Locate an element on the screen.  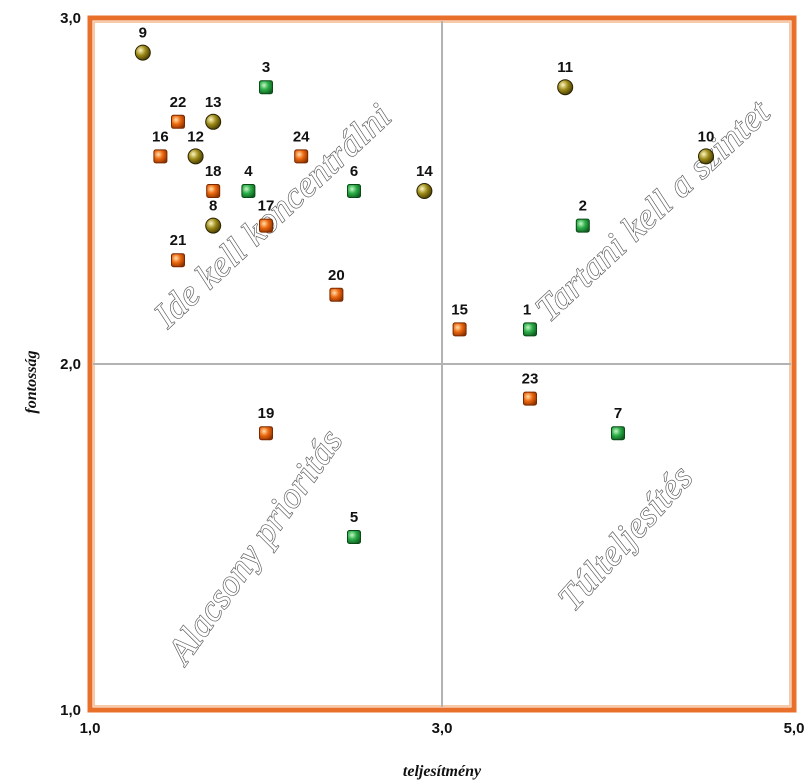
point-label: 9 is located at coordinates (143, 33).